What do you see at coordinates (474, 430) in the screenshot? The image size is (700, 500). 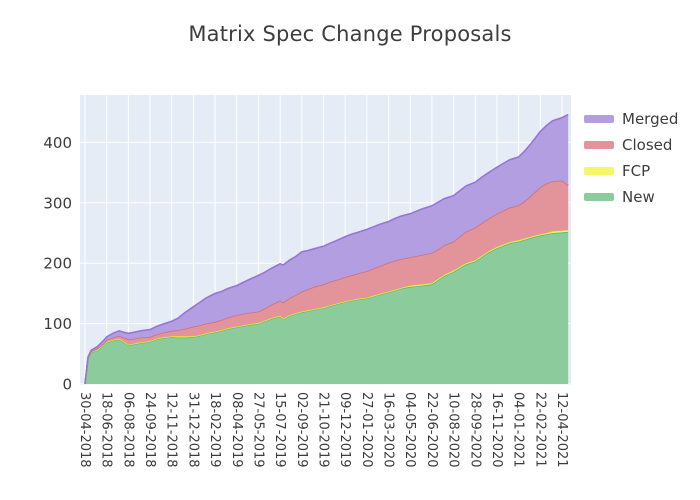 I see `x-tick-label: 28-09-2020` at bounding box center [474, 430].